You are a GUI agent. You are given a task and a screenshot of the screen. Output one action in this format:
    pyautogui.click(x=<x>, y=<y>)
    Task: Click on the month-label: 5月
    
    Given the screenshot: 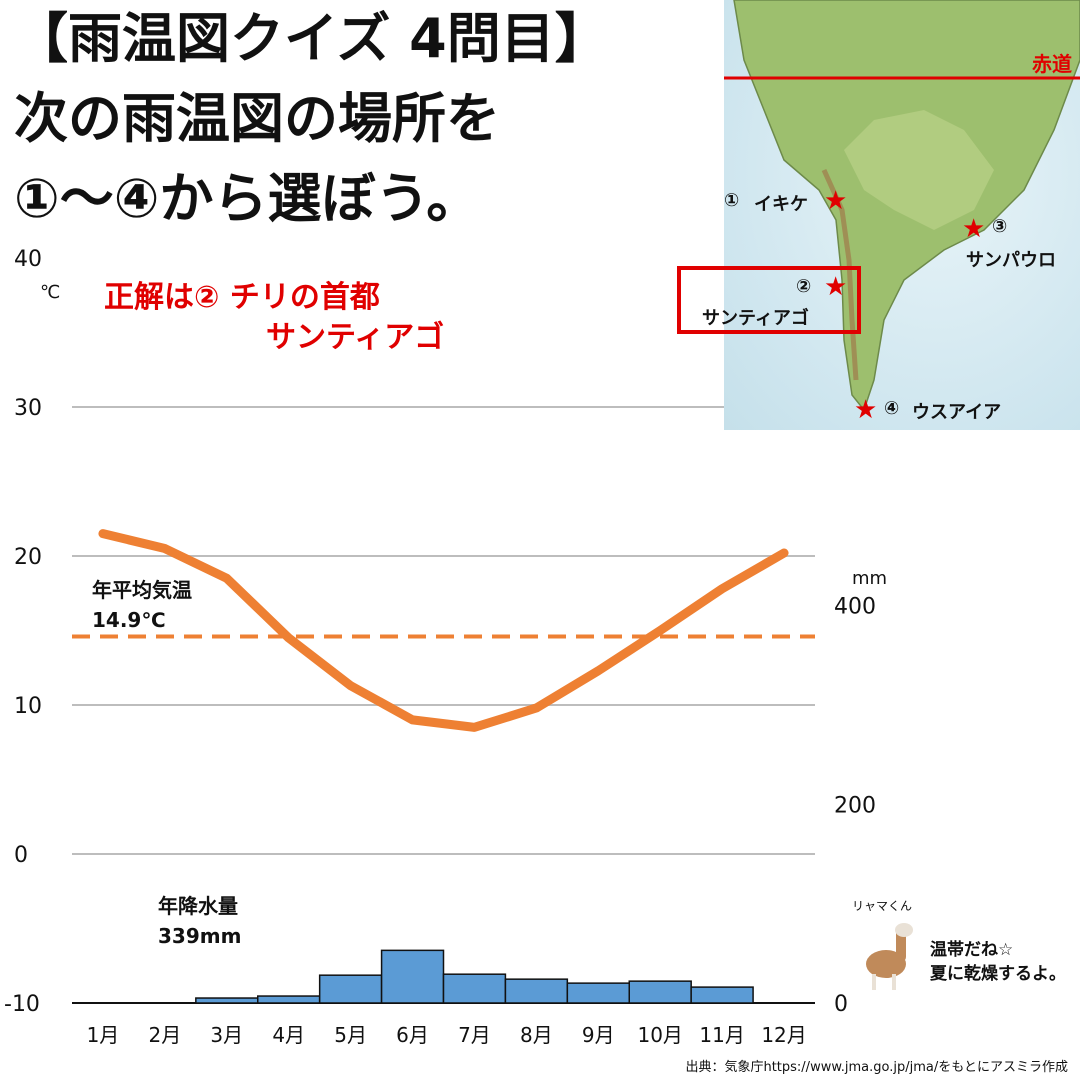 What is the action you would take?
    pyautogui.click(x=350, y=1035)
    